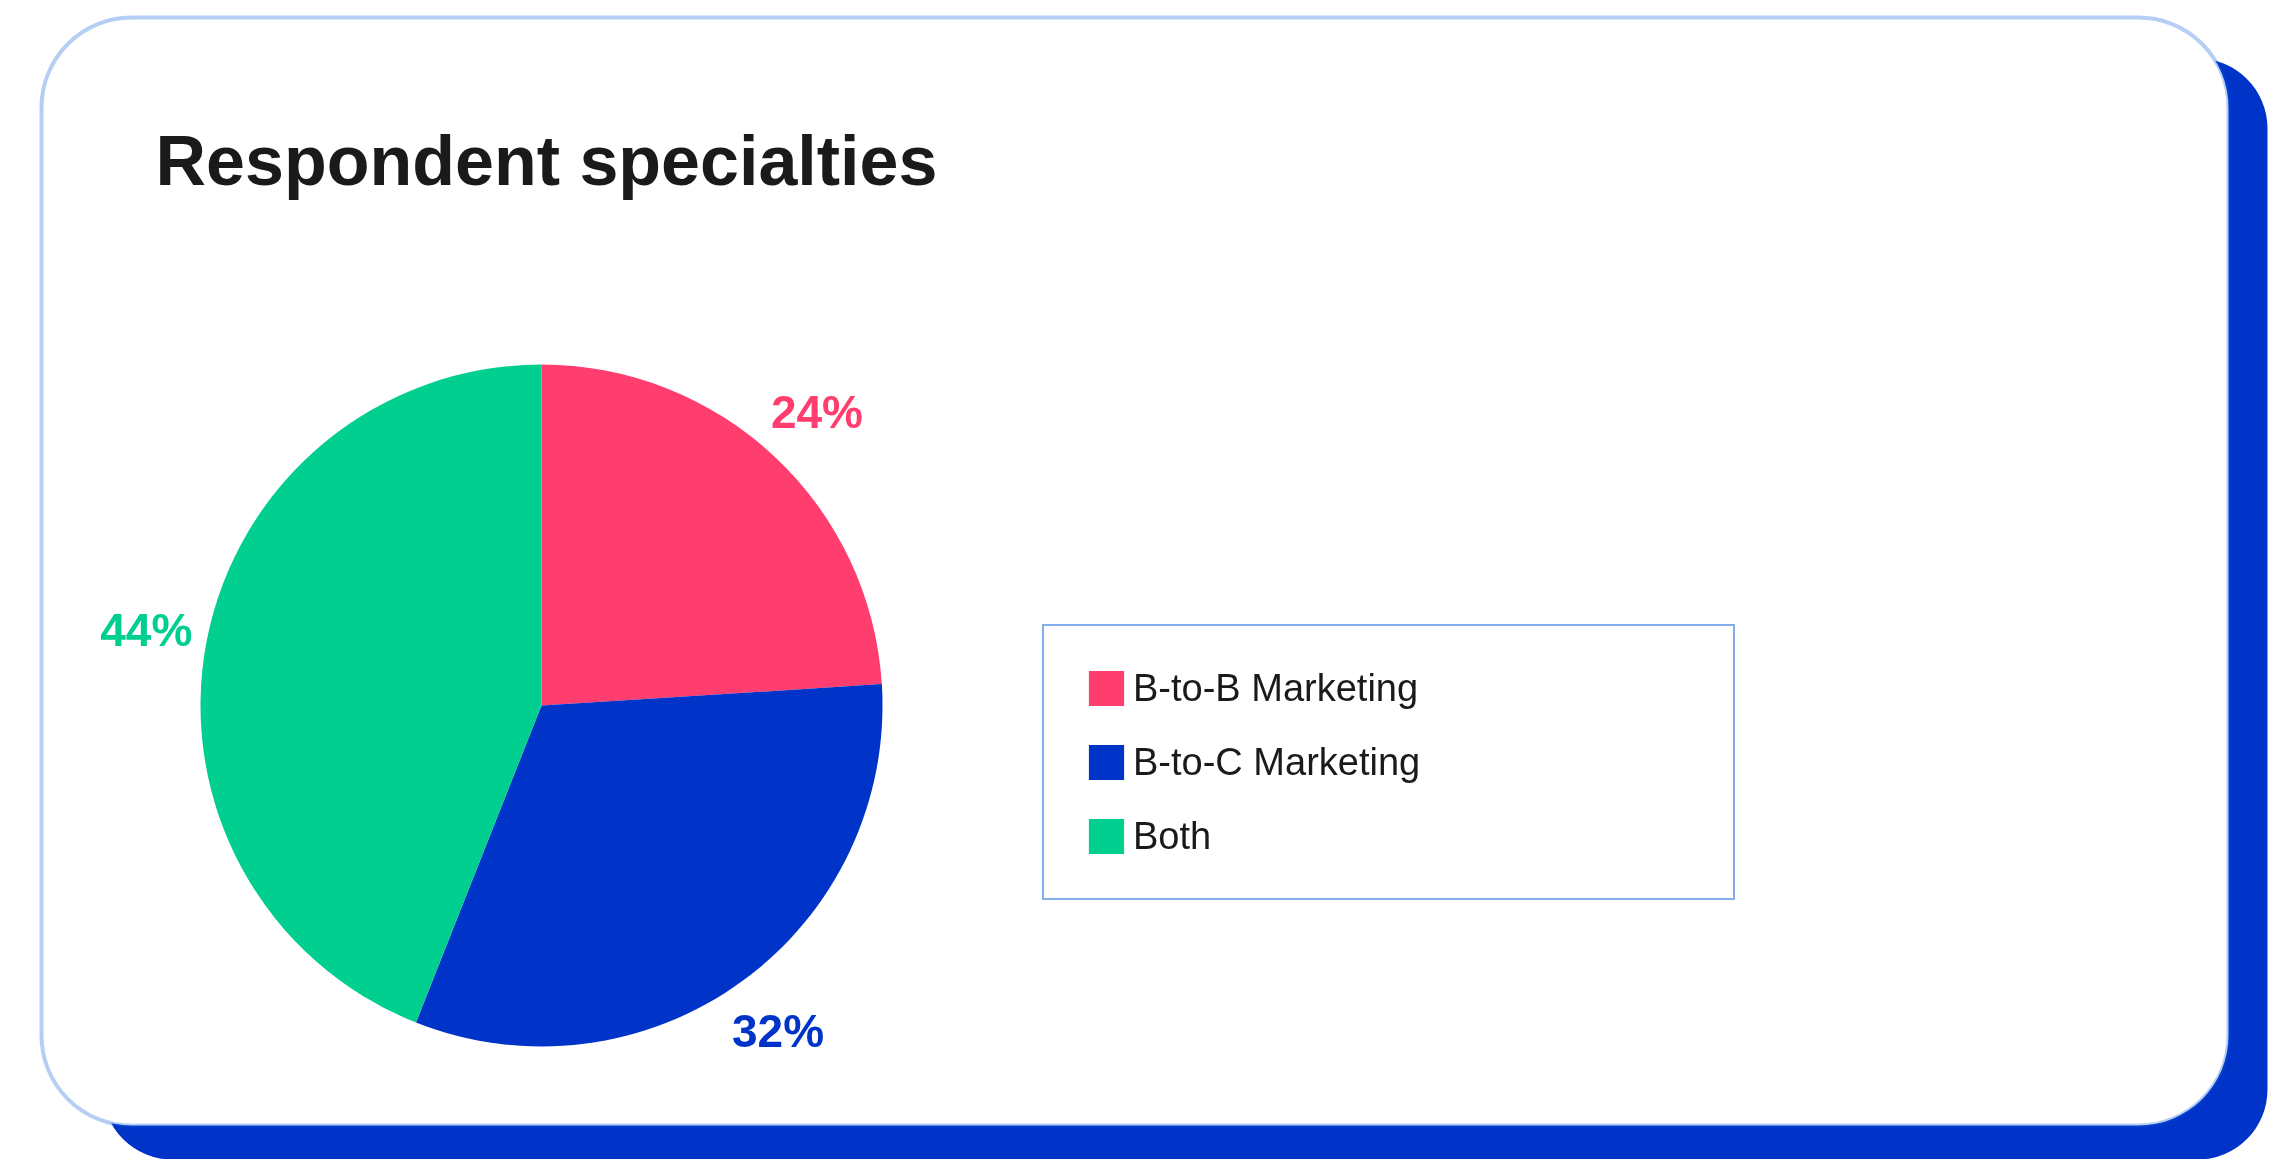  What do you see at coordinates (816, 412) in the screenshot?
I see `data-label: 24%` at bounding box center [816, 412].